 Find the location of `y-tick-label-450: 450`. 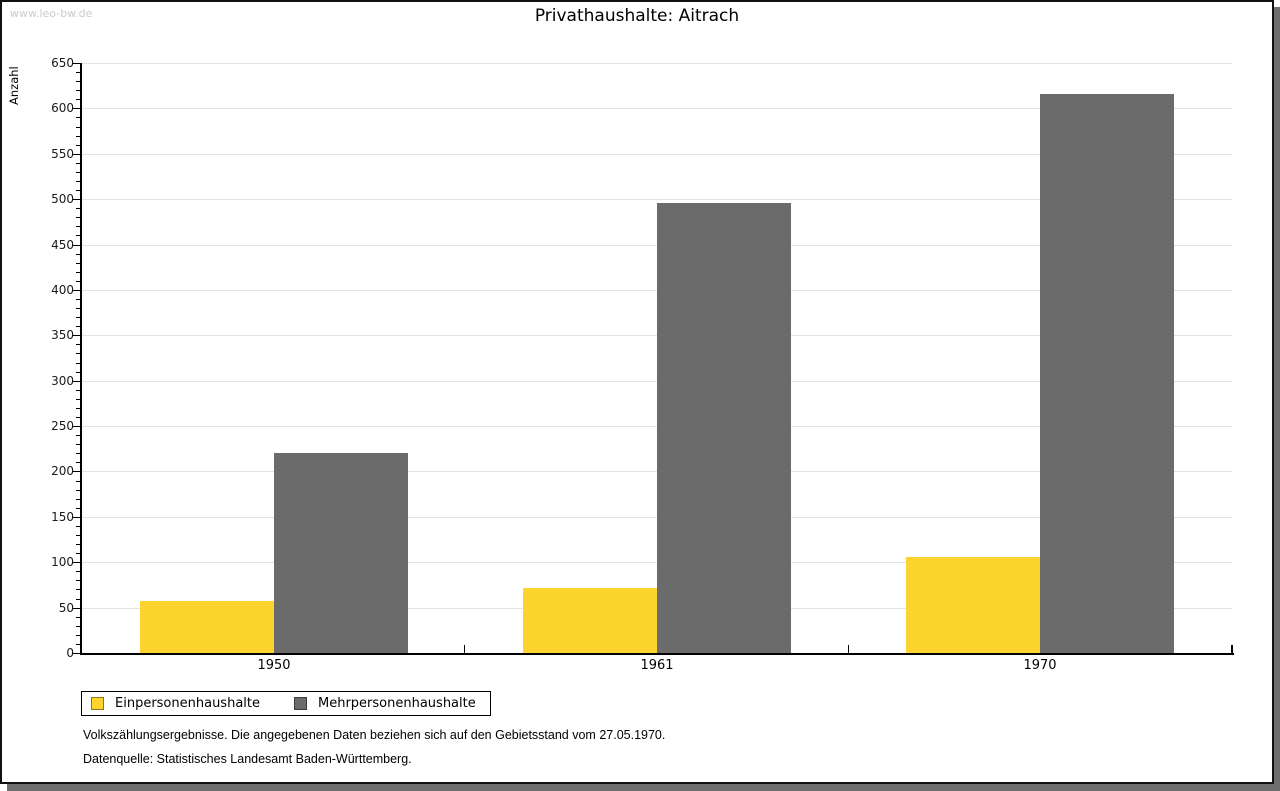

y-tick-label-450: 450 is located at coordinates (62, 245).